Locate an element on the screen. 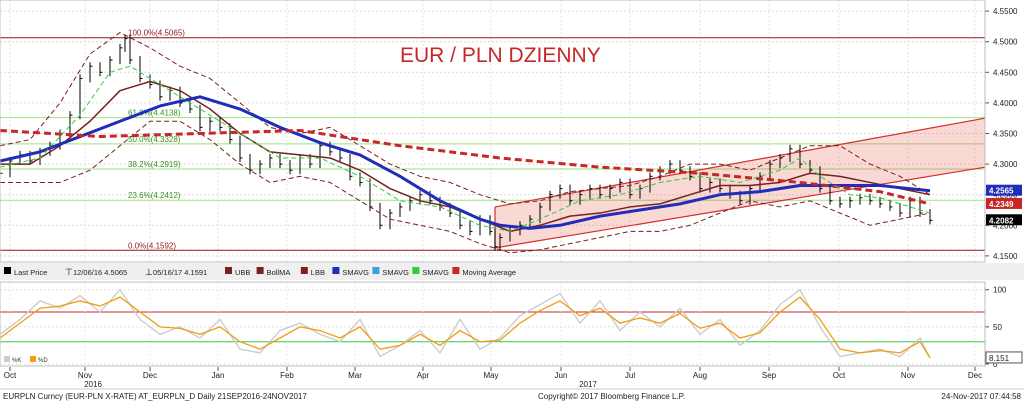  fib-label: 38.2%(4.2919) is located at coordinates (154, 164).